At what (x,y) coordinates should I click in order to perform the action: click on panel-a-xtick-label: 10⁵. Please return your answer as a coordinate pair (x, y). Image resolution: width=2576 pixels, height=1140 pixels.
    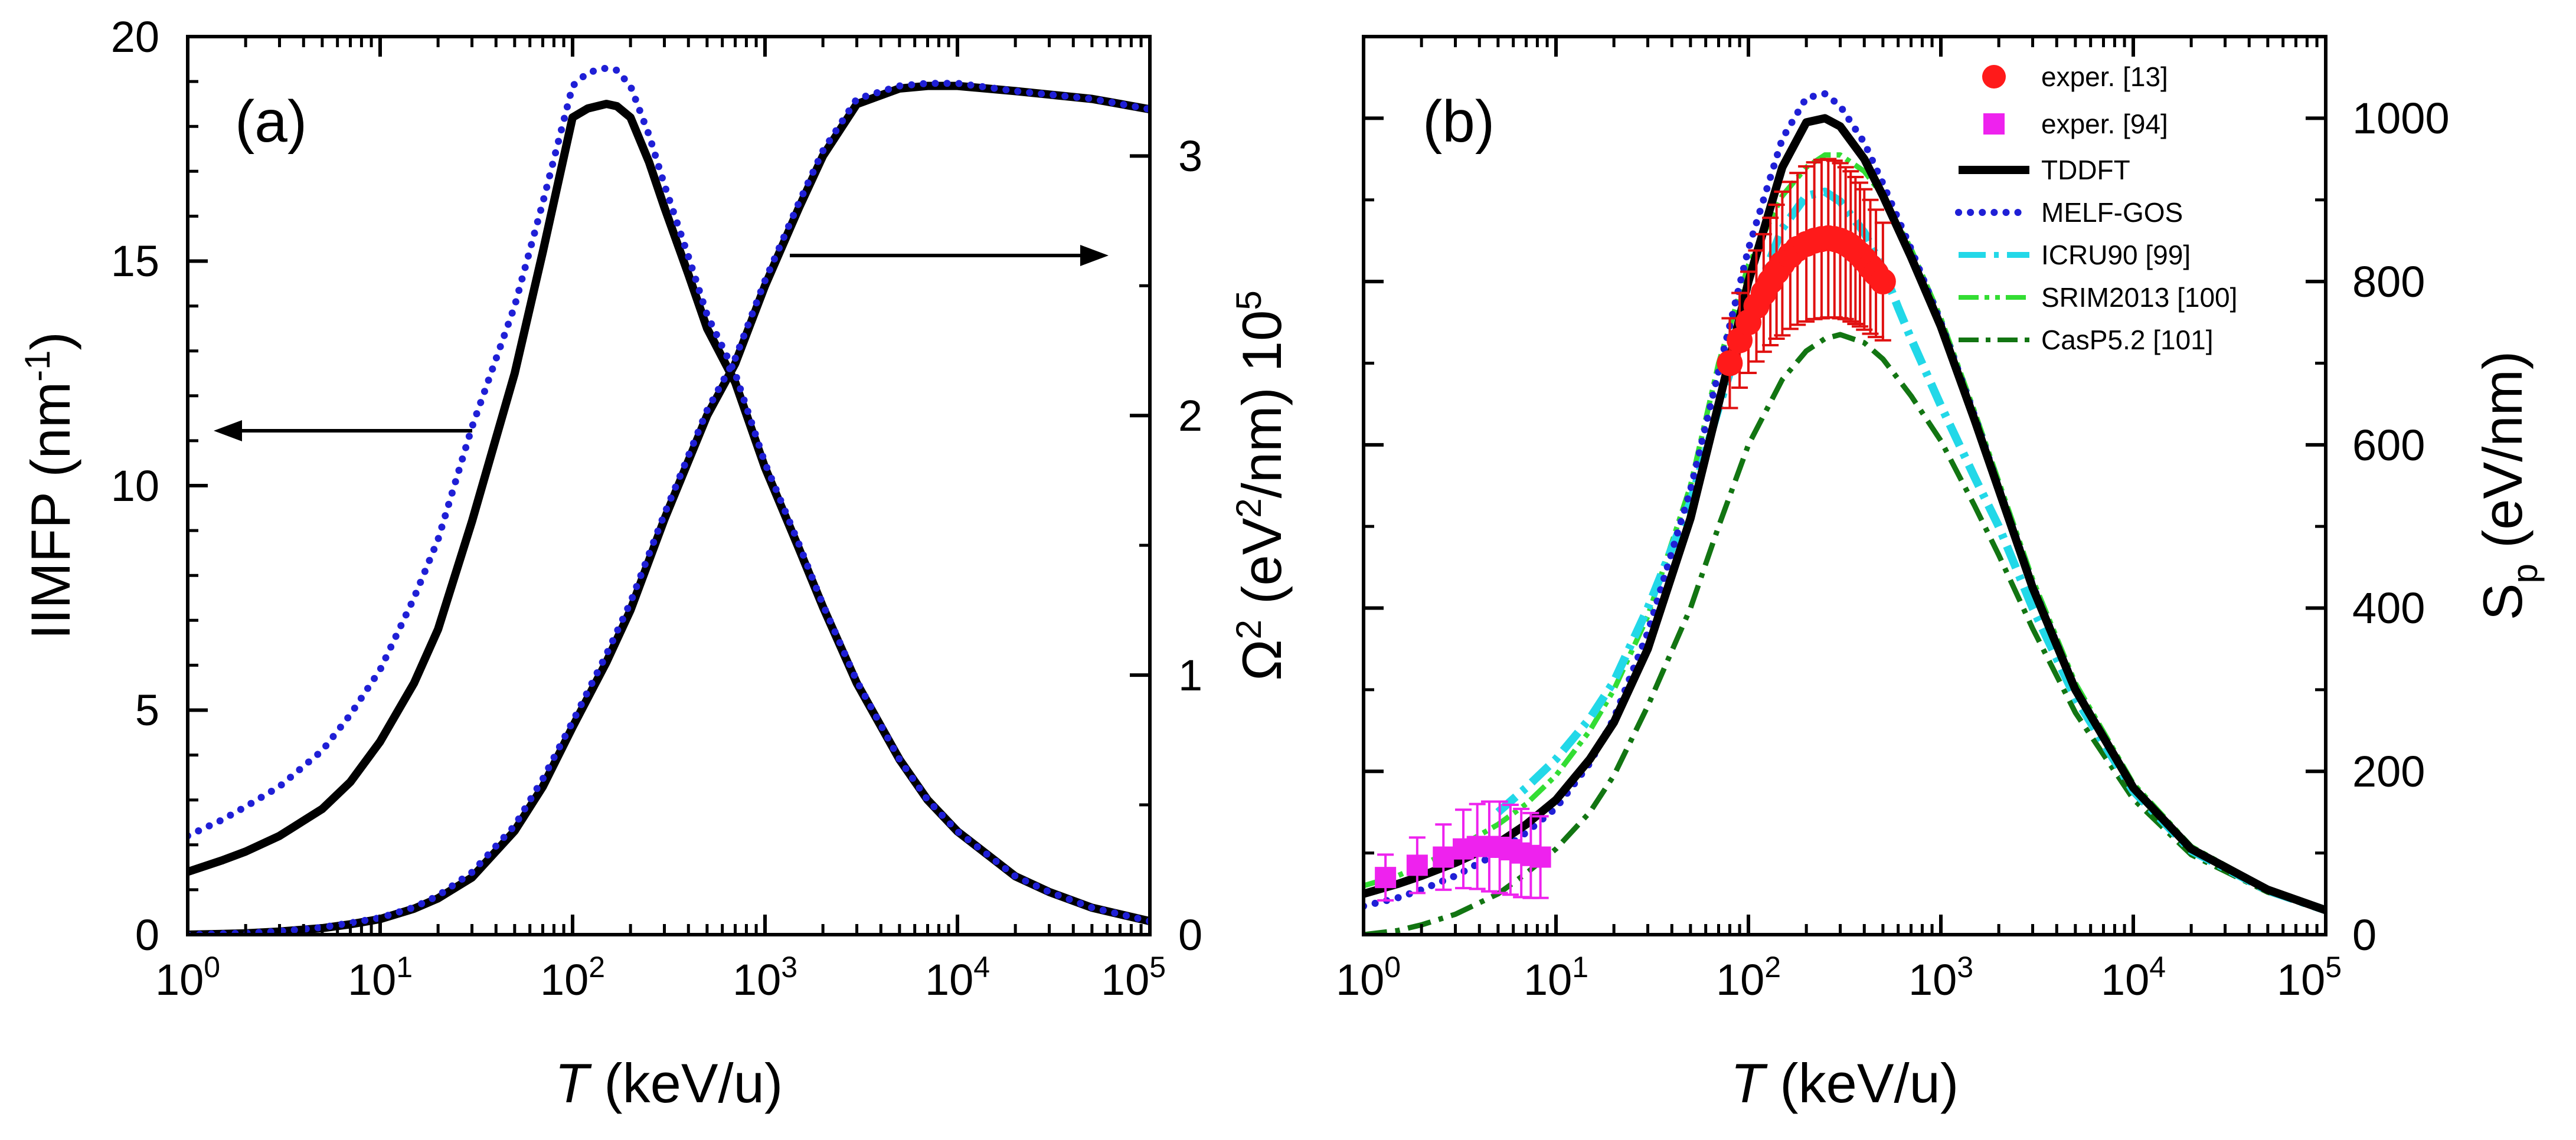
    Looking at the image, I should click on (1133, 977).